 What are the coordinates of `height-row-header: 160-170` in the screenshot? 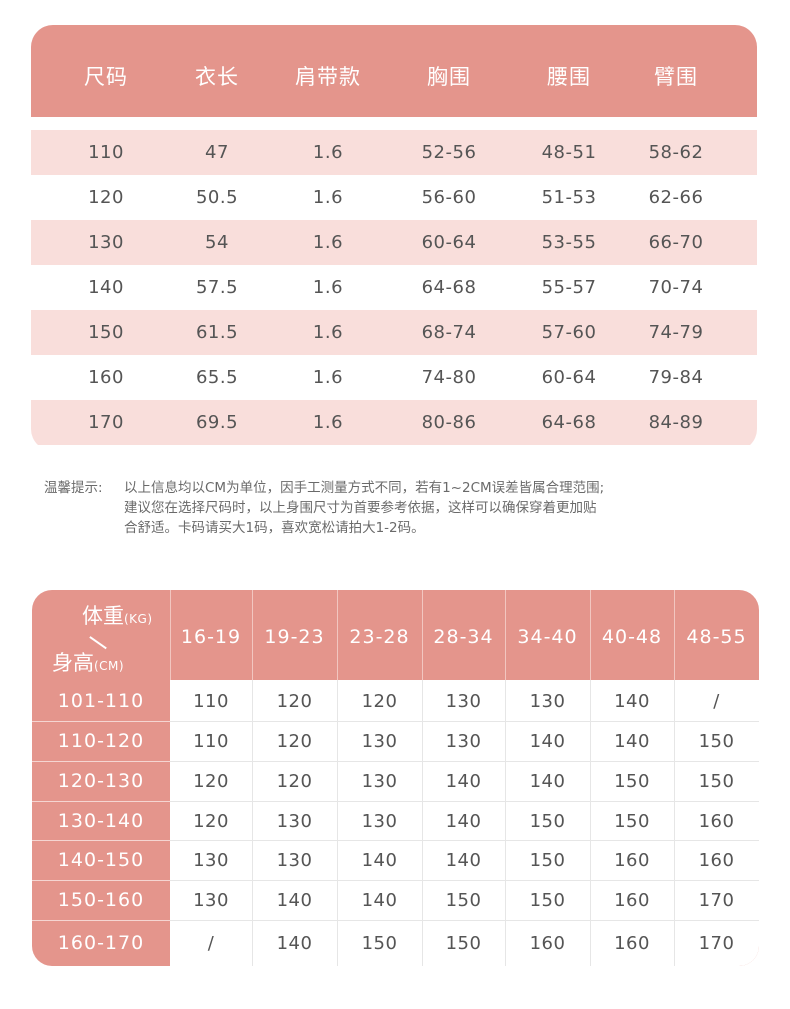 It's located at (101, 943).